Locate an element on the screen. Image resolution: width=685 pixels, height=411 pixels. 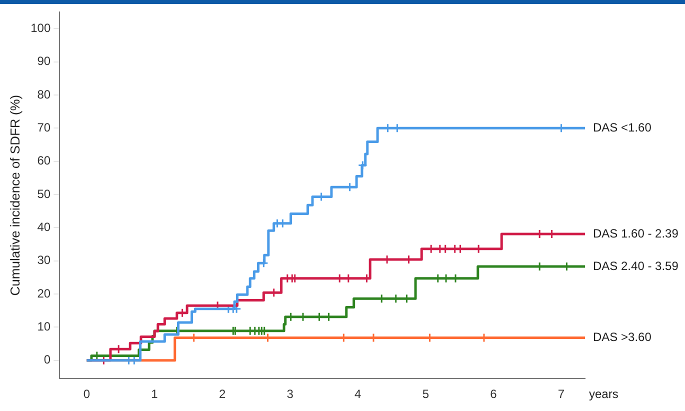
y-tick-label: 80 is located at coordinates (44, 94).